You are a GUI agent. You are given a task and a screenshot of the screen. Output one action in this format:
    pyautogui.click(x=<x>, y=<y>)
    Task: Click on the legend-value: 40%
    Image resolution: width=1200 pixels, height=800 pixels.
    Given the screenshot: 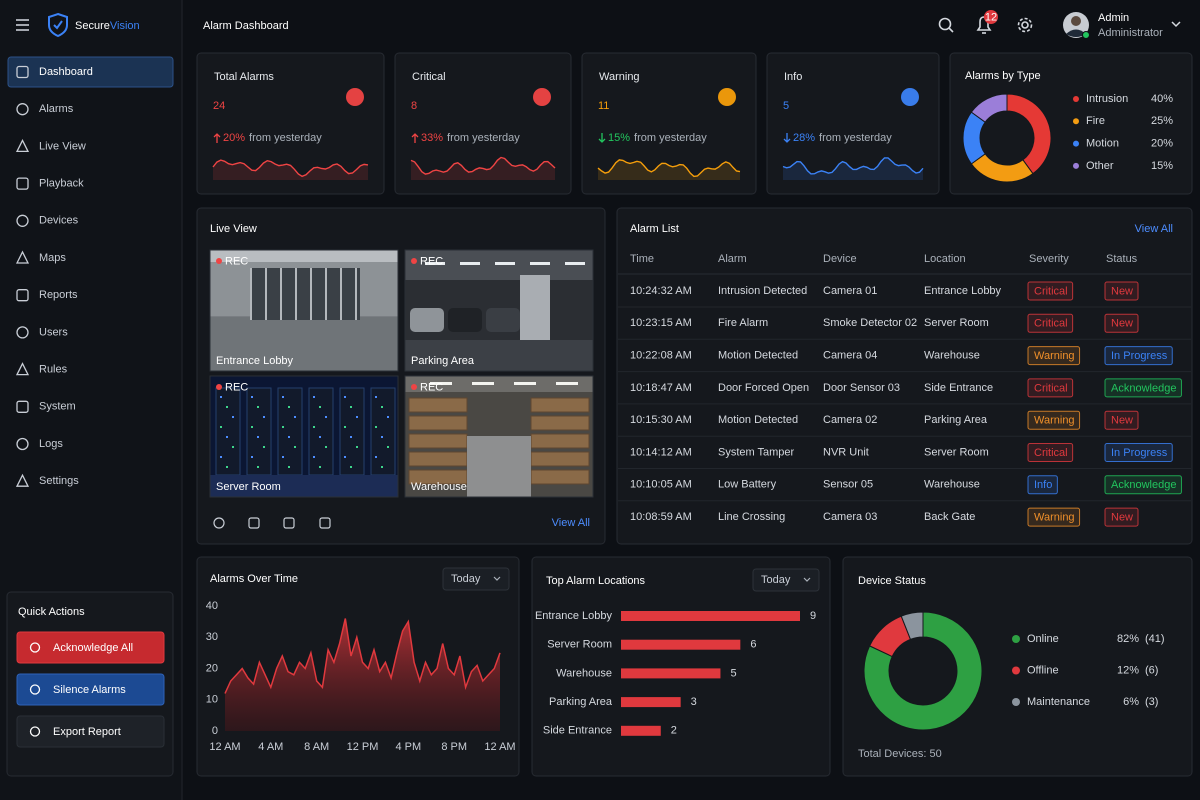 What is the action you would take?
    pyautogui.click(x=1162, y=99)
    